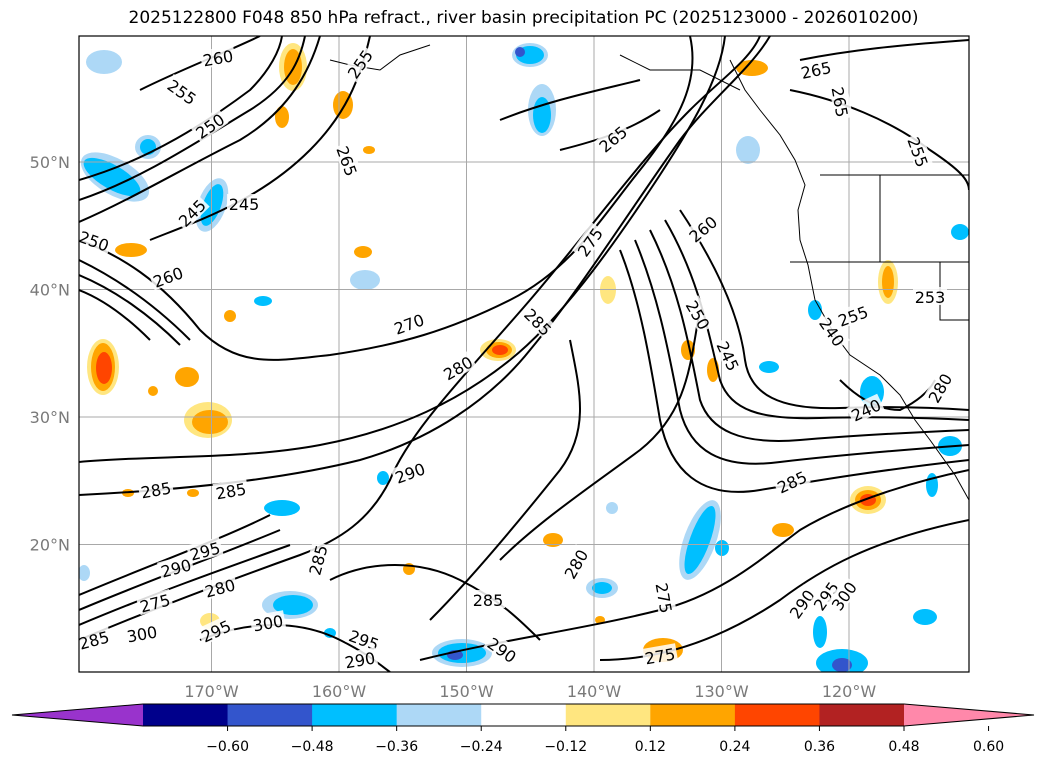  I want to click on latitude-label: 30°N, so click(50, 417).